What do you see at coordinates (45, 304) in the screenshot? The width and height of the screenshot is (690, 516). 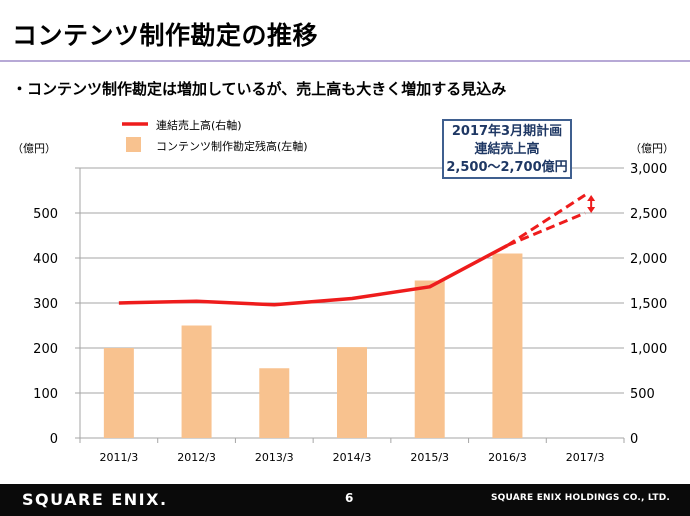 I see `left-axis-tick-label: 300` at bounding box center [45, 304].